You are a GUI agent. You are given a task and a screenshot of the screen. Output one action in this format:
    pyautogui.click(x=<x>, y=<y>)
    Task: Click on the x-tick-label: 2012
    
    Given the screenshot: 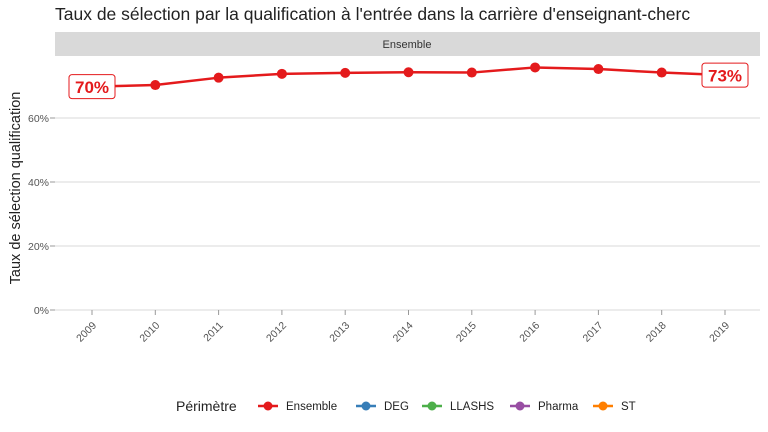 What is the action you would take?
    pyautogui.click(x=276, y=332)
    